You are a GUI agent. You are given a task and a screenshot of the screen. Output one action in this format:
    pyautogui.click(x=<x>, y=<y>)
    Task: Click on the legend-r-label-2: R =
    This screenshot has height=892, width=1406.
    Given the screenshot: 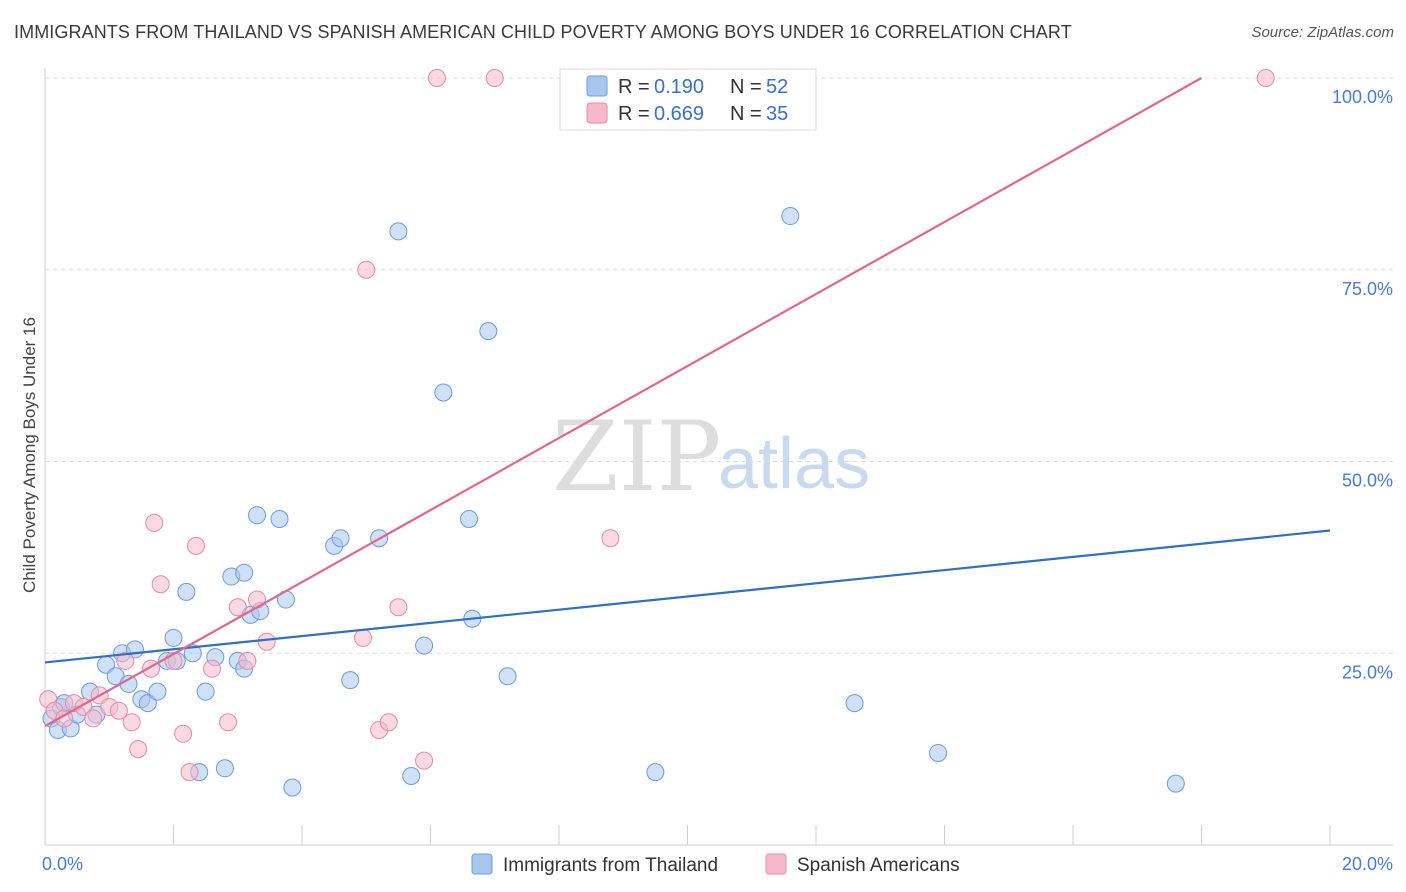 What is the action you would take?
    pyautogui.click(x=634, y=114)
    